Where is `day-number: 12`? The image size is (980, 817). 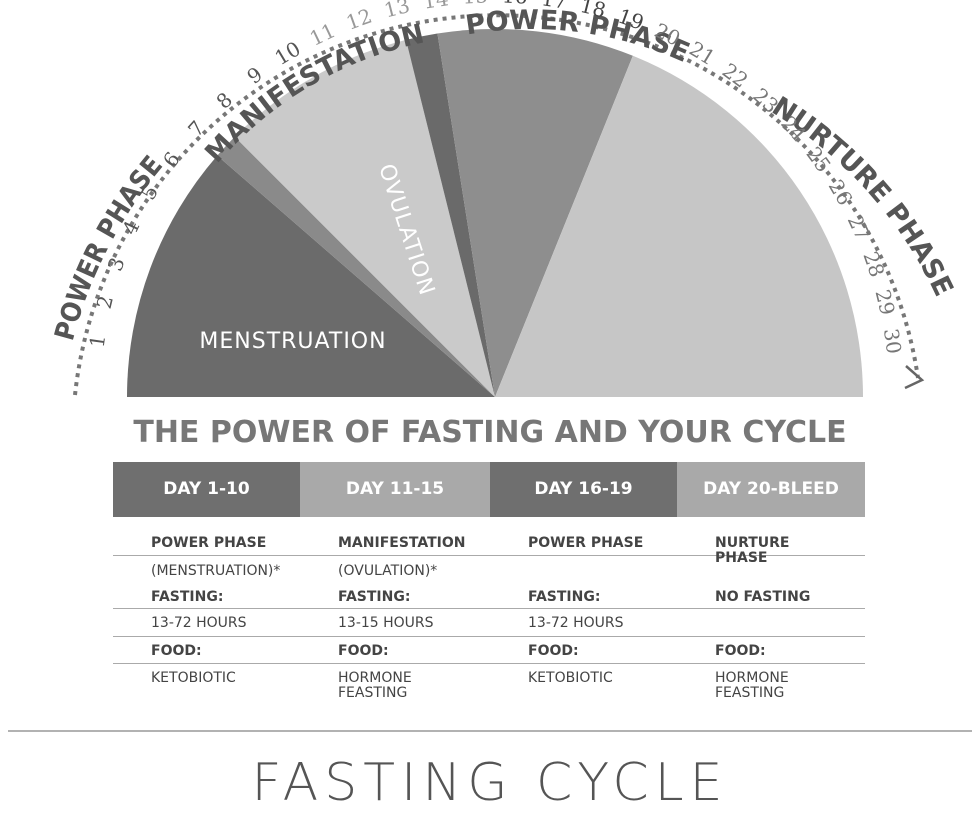 day-number: 12 is located at coordinates (359, 19).